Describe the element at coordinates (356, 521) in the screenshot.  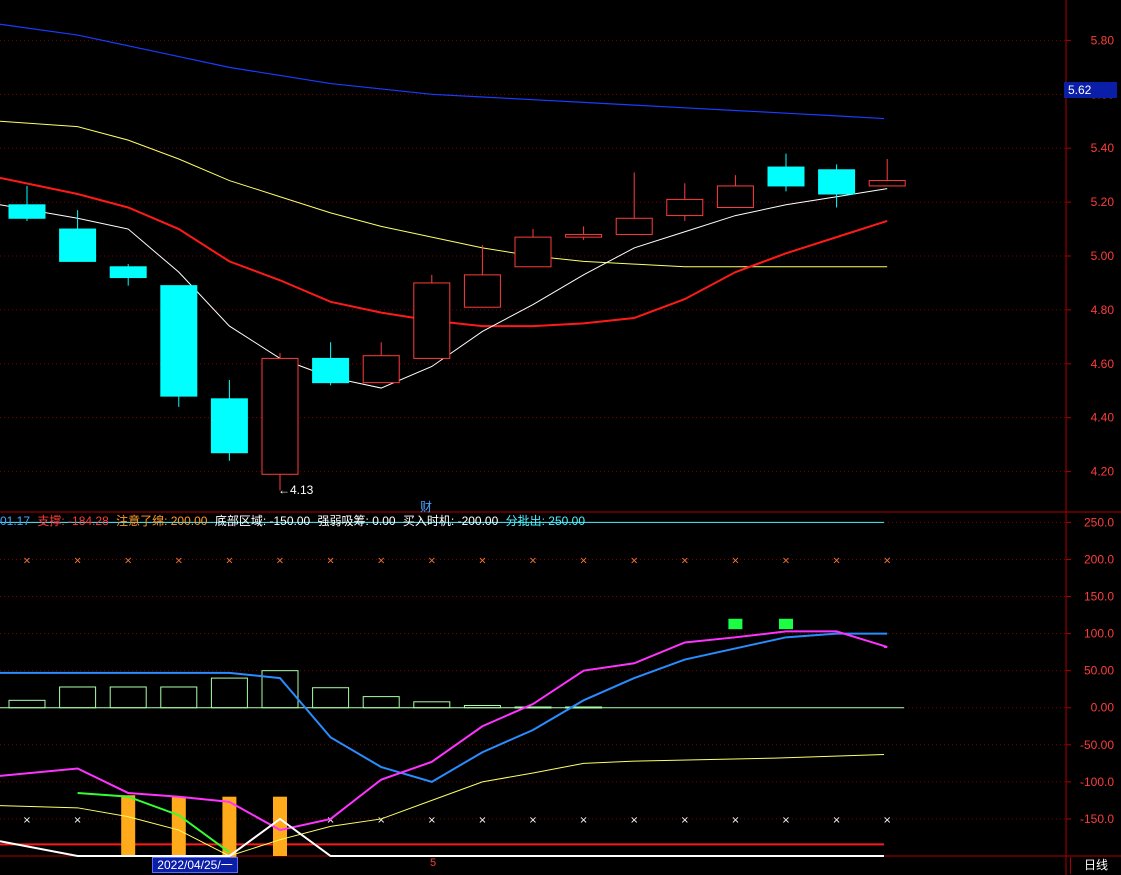
I see `legend-item-strength: 强弱吸筹: 0.00` at that location.